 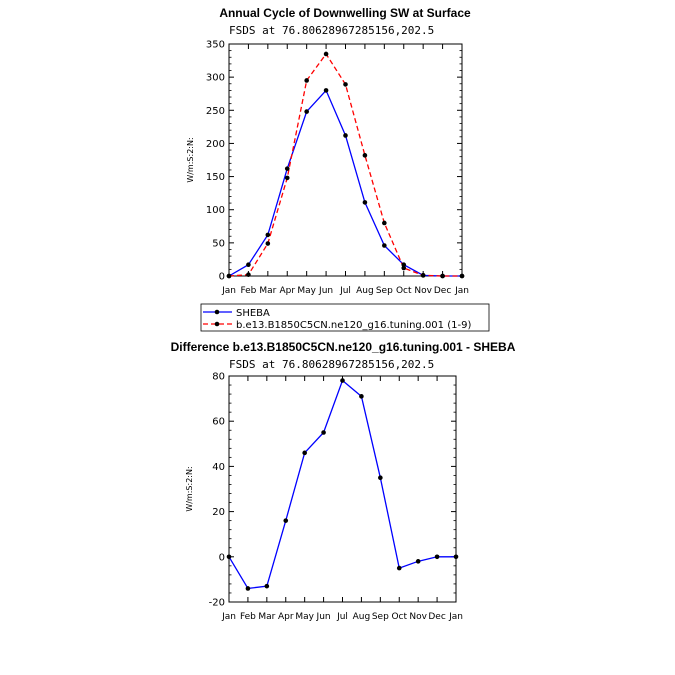 I want to click on bottom-ytick-label: 40, so click(x=218, y=467).